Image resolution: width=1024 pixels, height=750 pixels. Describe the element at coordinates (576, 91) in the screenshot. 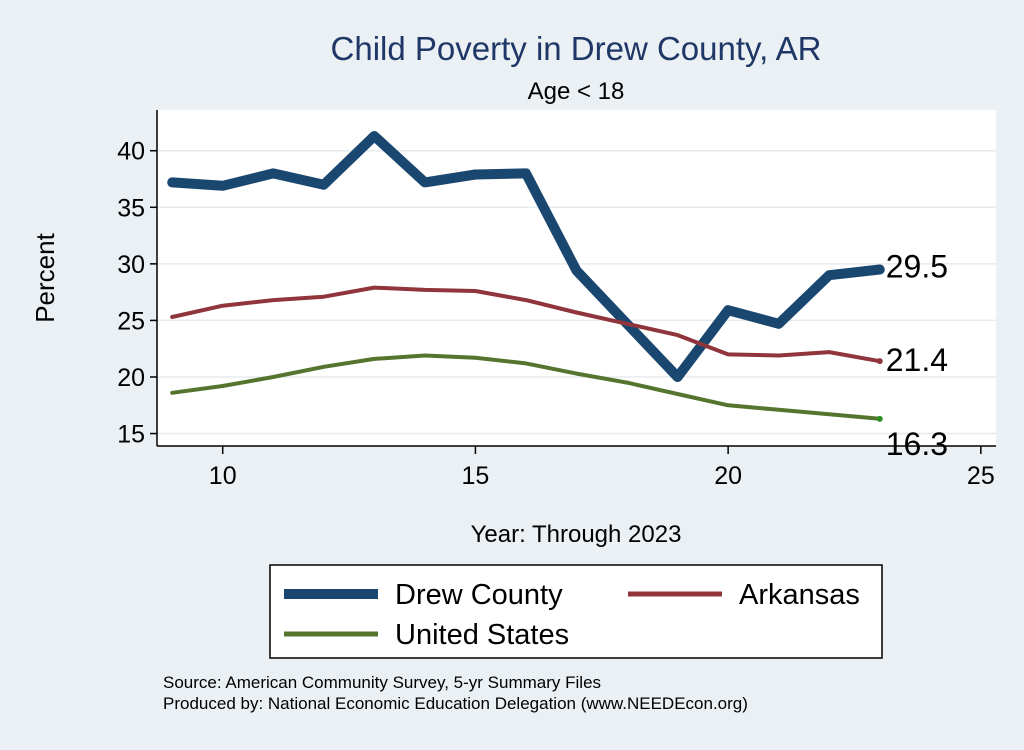

I see `chart-subtitle: Age < 18` at that location.